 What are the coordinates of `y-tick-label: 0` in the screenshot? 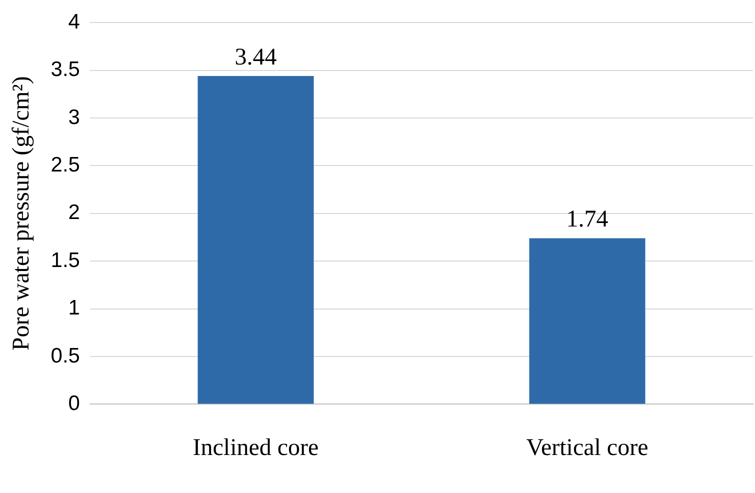 It's located at (74, 403).